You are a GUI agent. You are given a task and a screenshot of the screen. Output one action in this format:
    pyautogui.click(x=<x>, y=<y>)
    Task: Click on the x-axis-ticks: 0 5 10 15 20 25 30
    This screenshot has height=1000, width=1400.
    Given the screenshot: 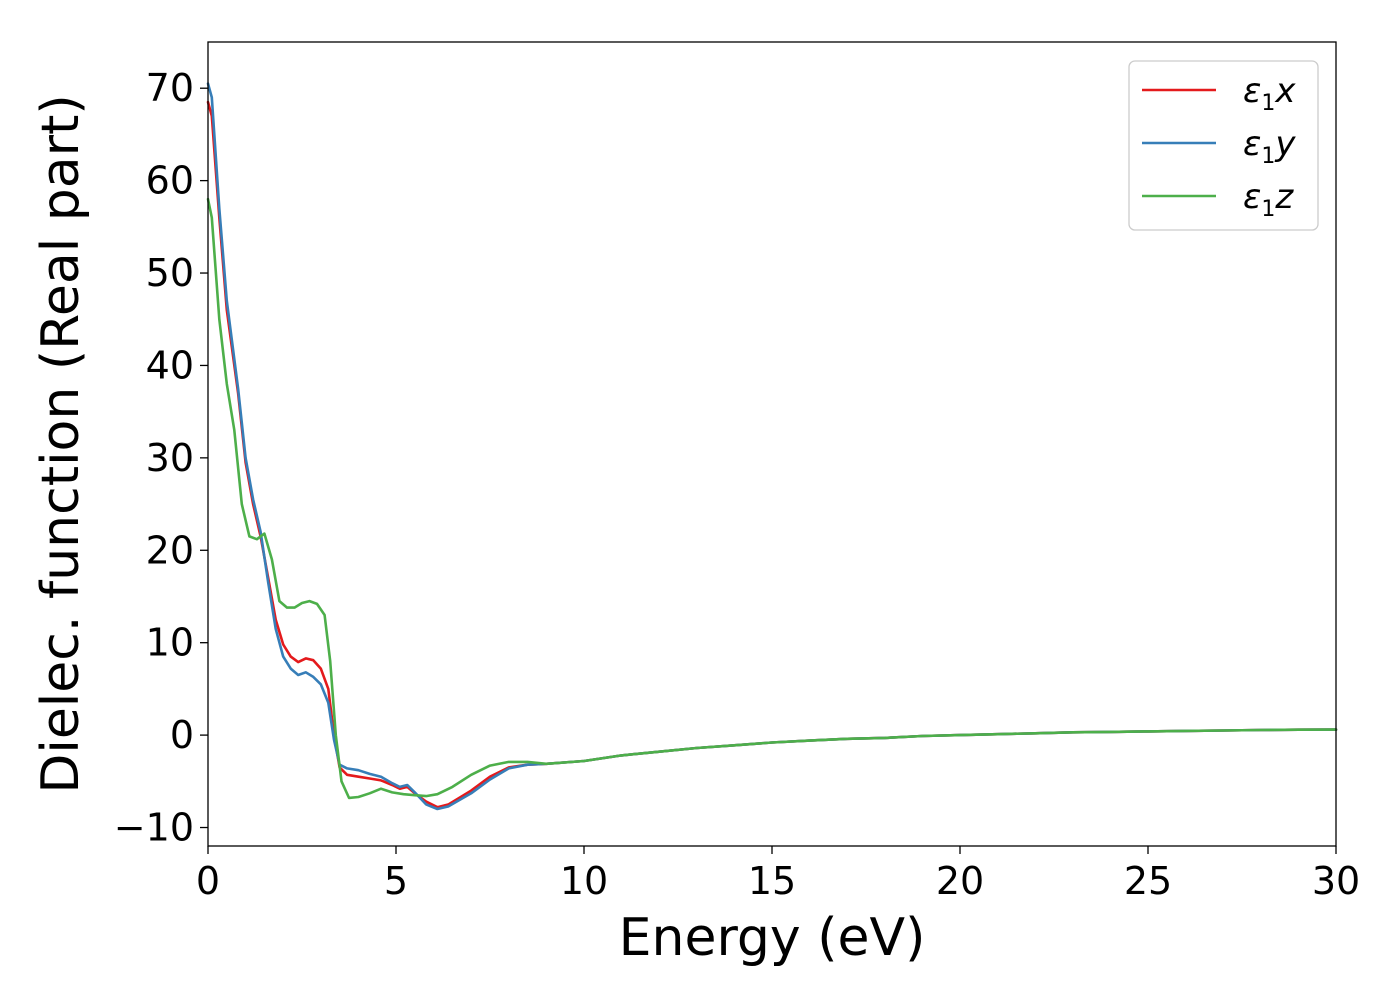 What is the action you would take?
    pyautogui.click(x=778, y=874)
    